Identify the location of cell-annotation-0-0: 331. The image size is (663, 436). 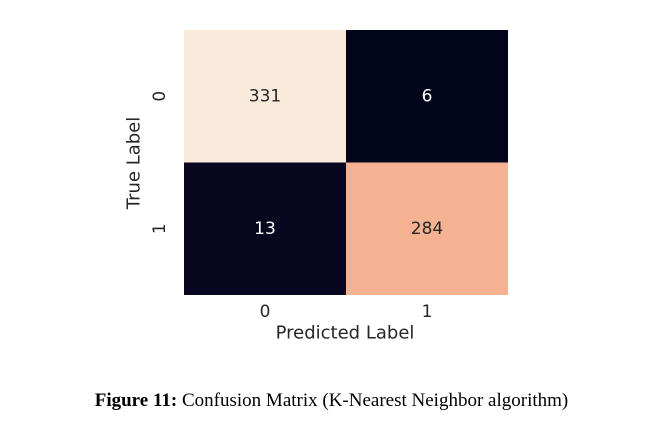
(265, 96).